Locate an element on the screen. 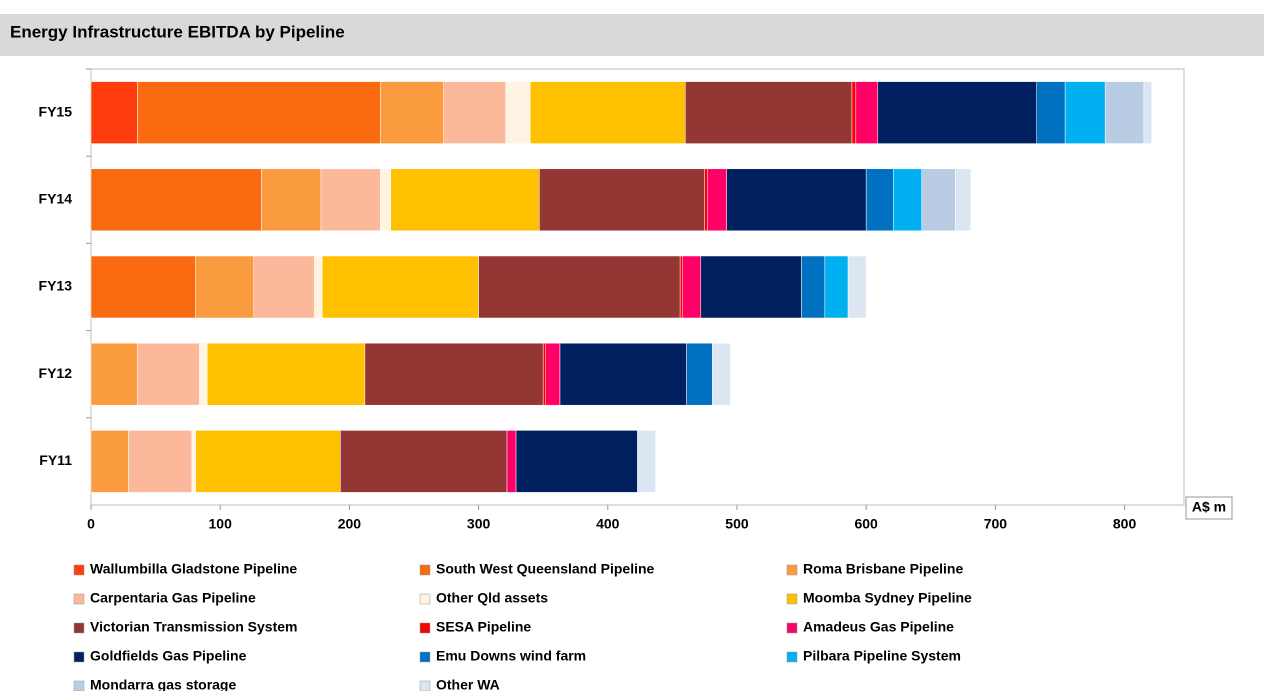 Image resolution: width=1264 pixels, height=696 pixels. x-tick-label: 200 is located at coordinates (350, 524).